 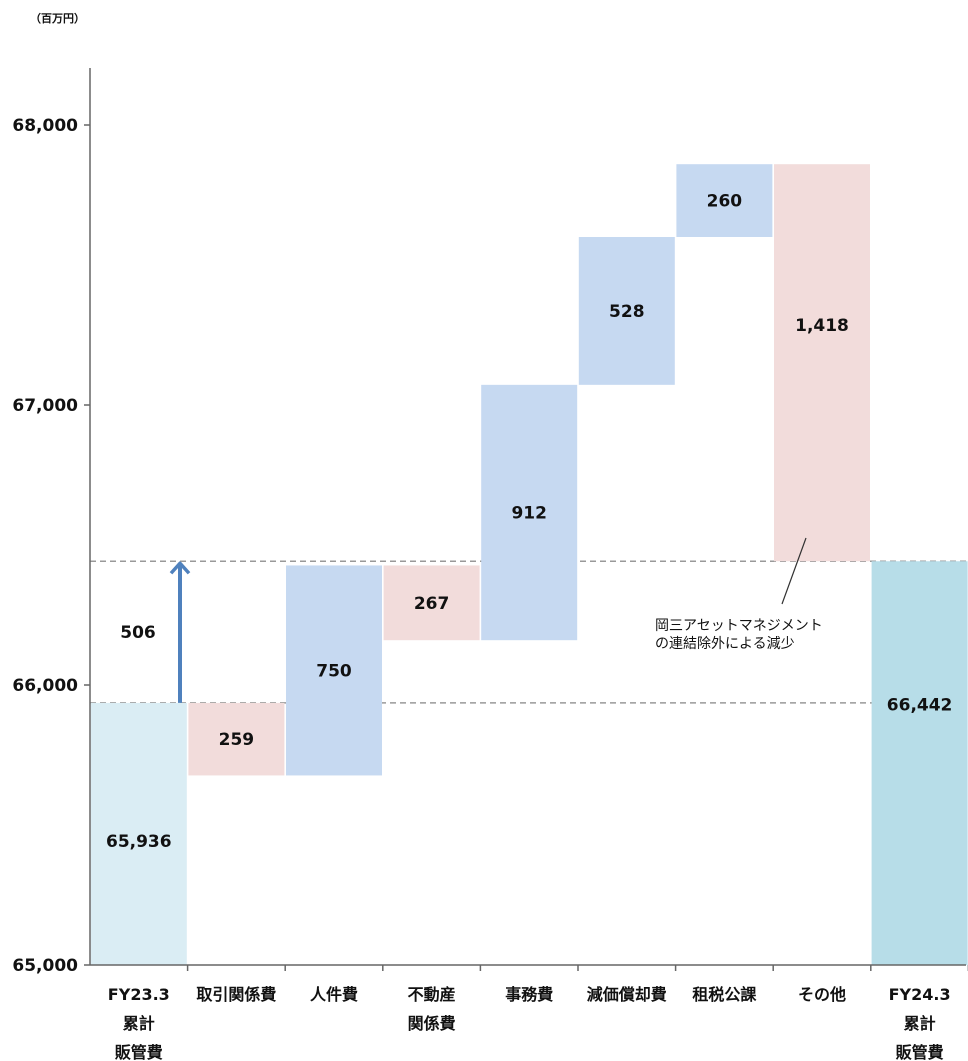 I want to click on data-label-3: 267, so click(x=432, y=604).